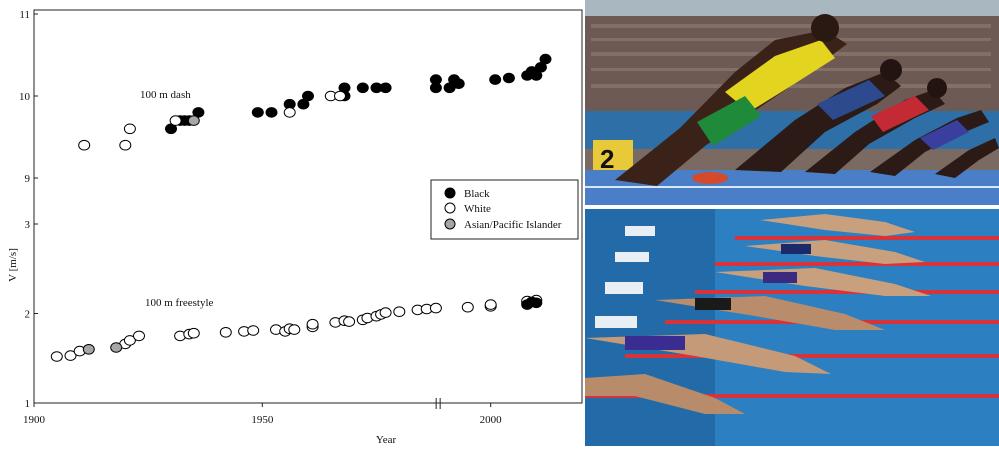 This screenshot has height=451, width=999. Describe the element at coordinates (28, 404) in the screenshot. I see `y-tick-label-1-1: 1` at that location.